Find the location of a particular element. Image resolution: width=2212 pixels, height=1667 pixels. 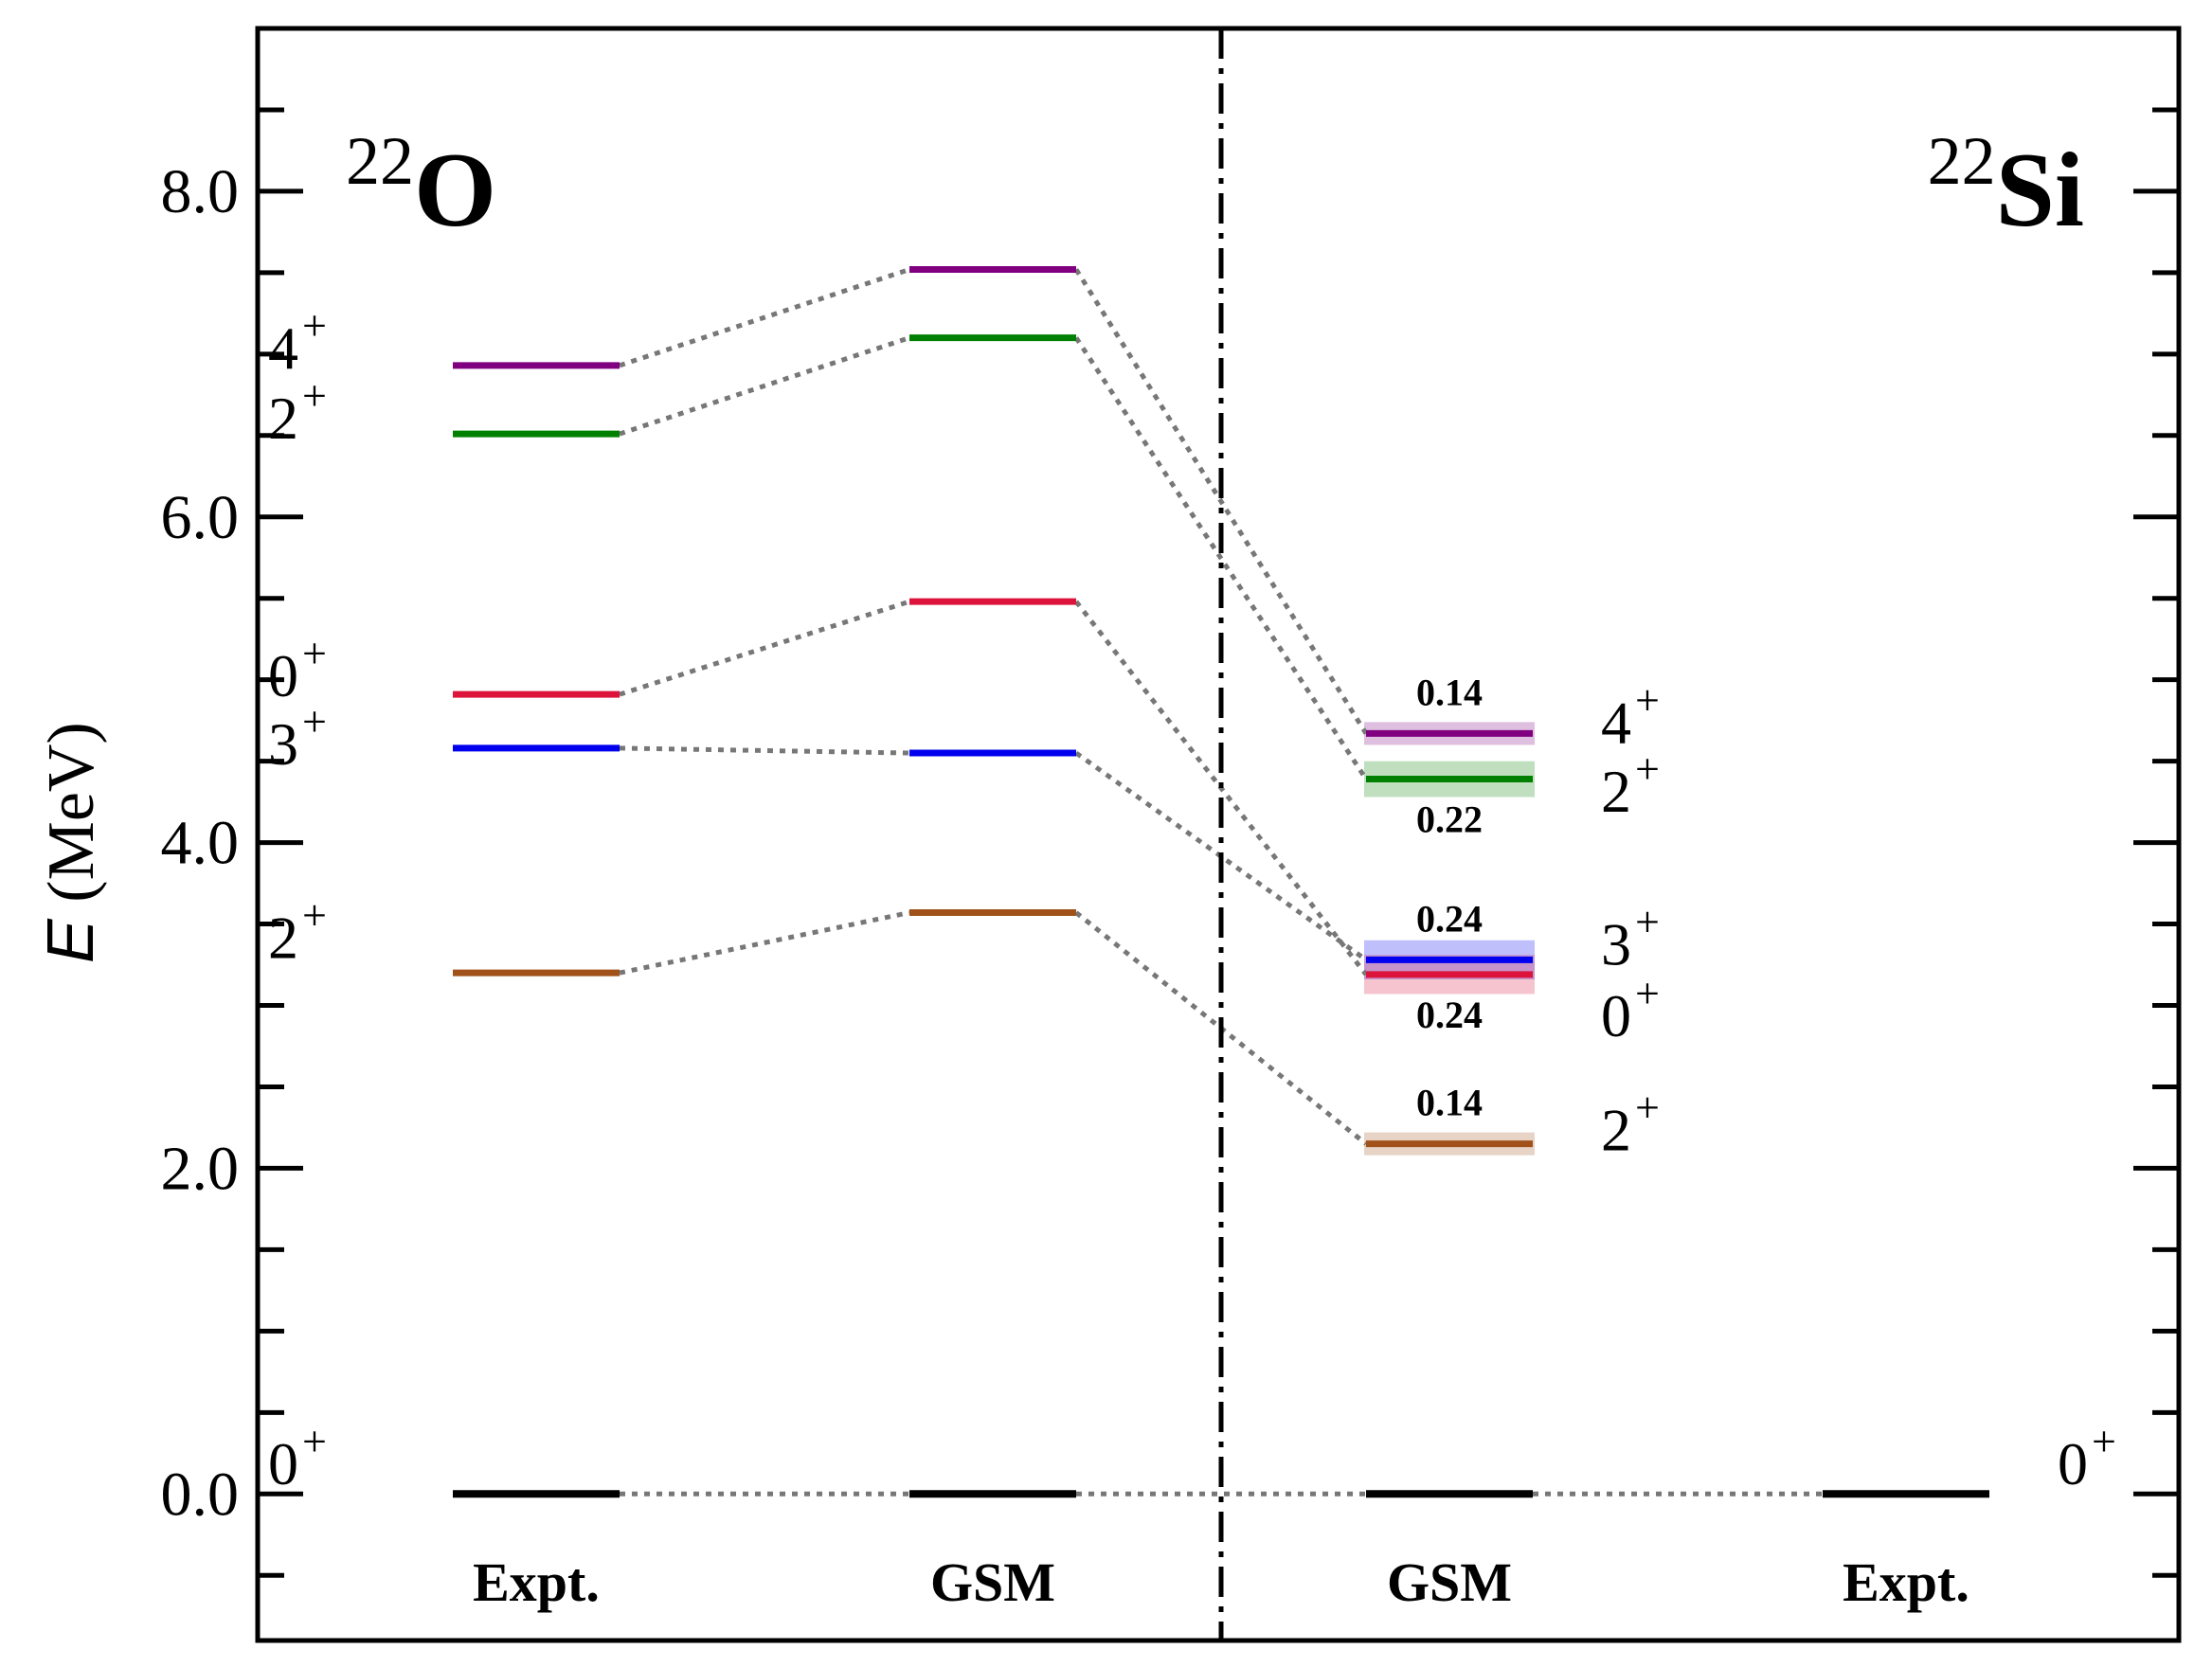

y-axis-label: E (MeV) is located at coordinates (70, 843).